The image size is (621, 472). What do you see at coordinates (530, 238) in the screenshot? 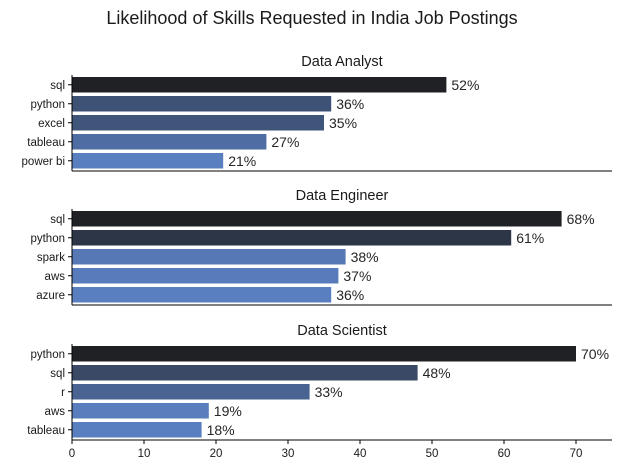
I see `data-label: 61%` at bounding box center [530, 238].